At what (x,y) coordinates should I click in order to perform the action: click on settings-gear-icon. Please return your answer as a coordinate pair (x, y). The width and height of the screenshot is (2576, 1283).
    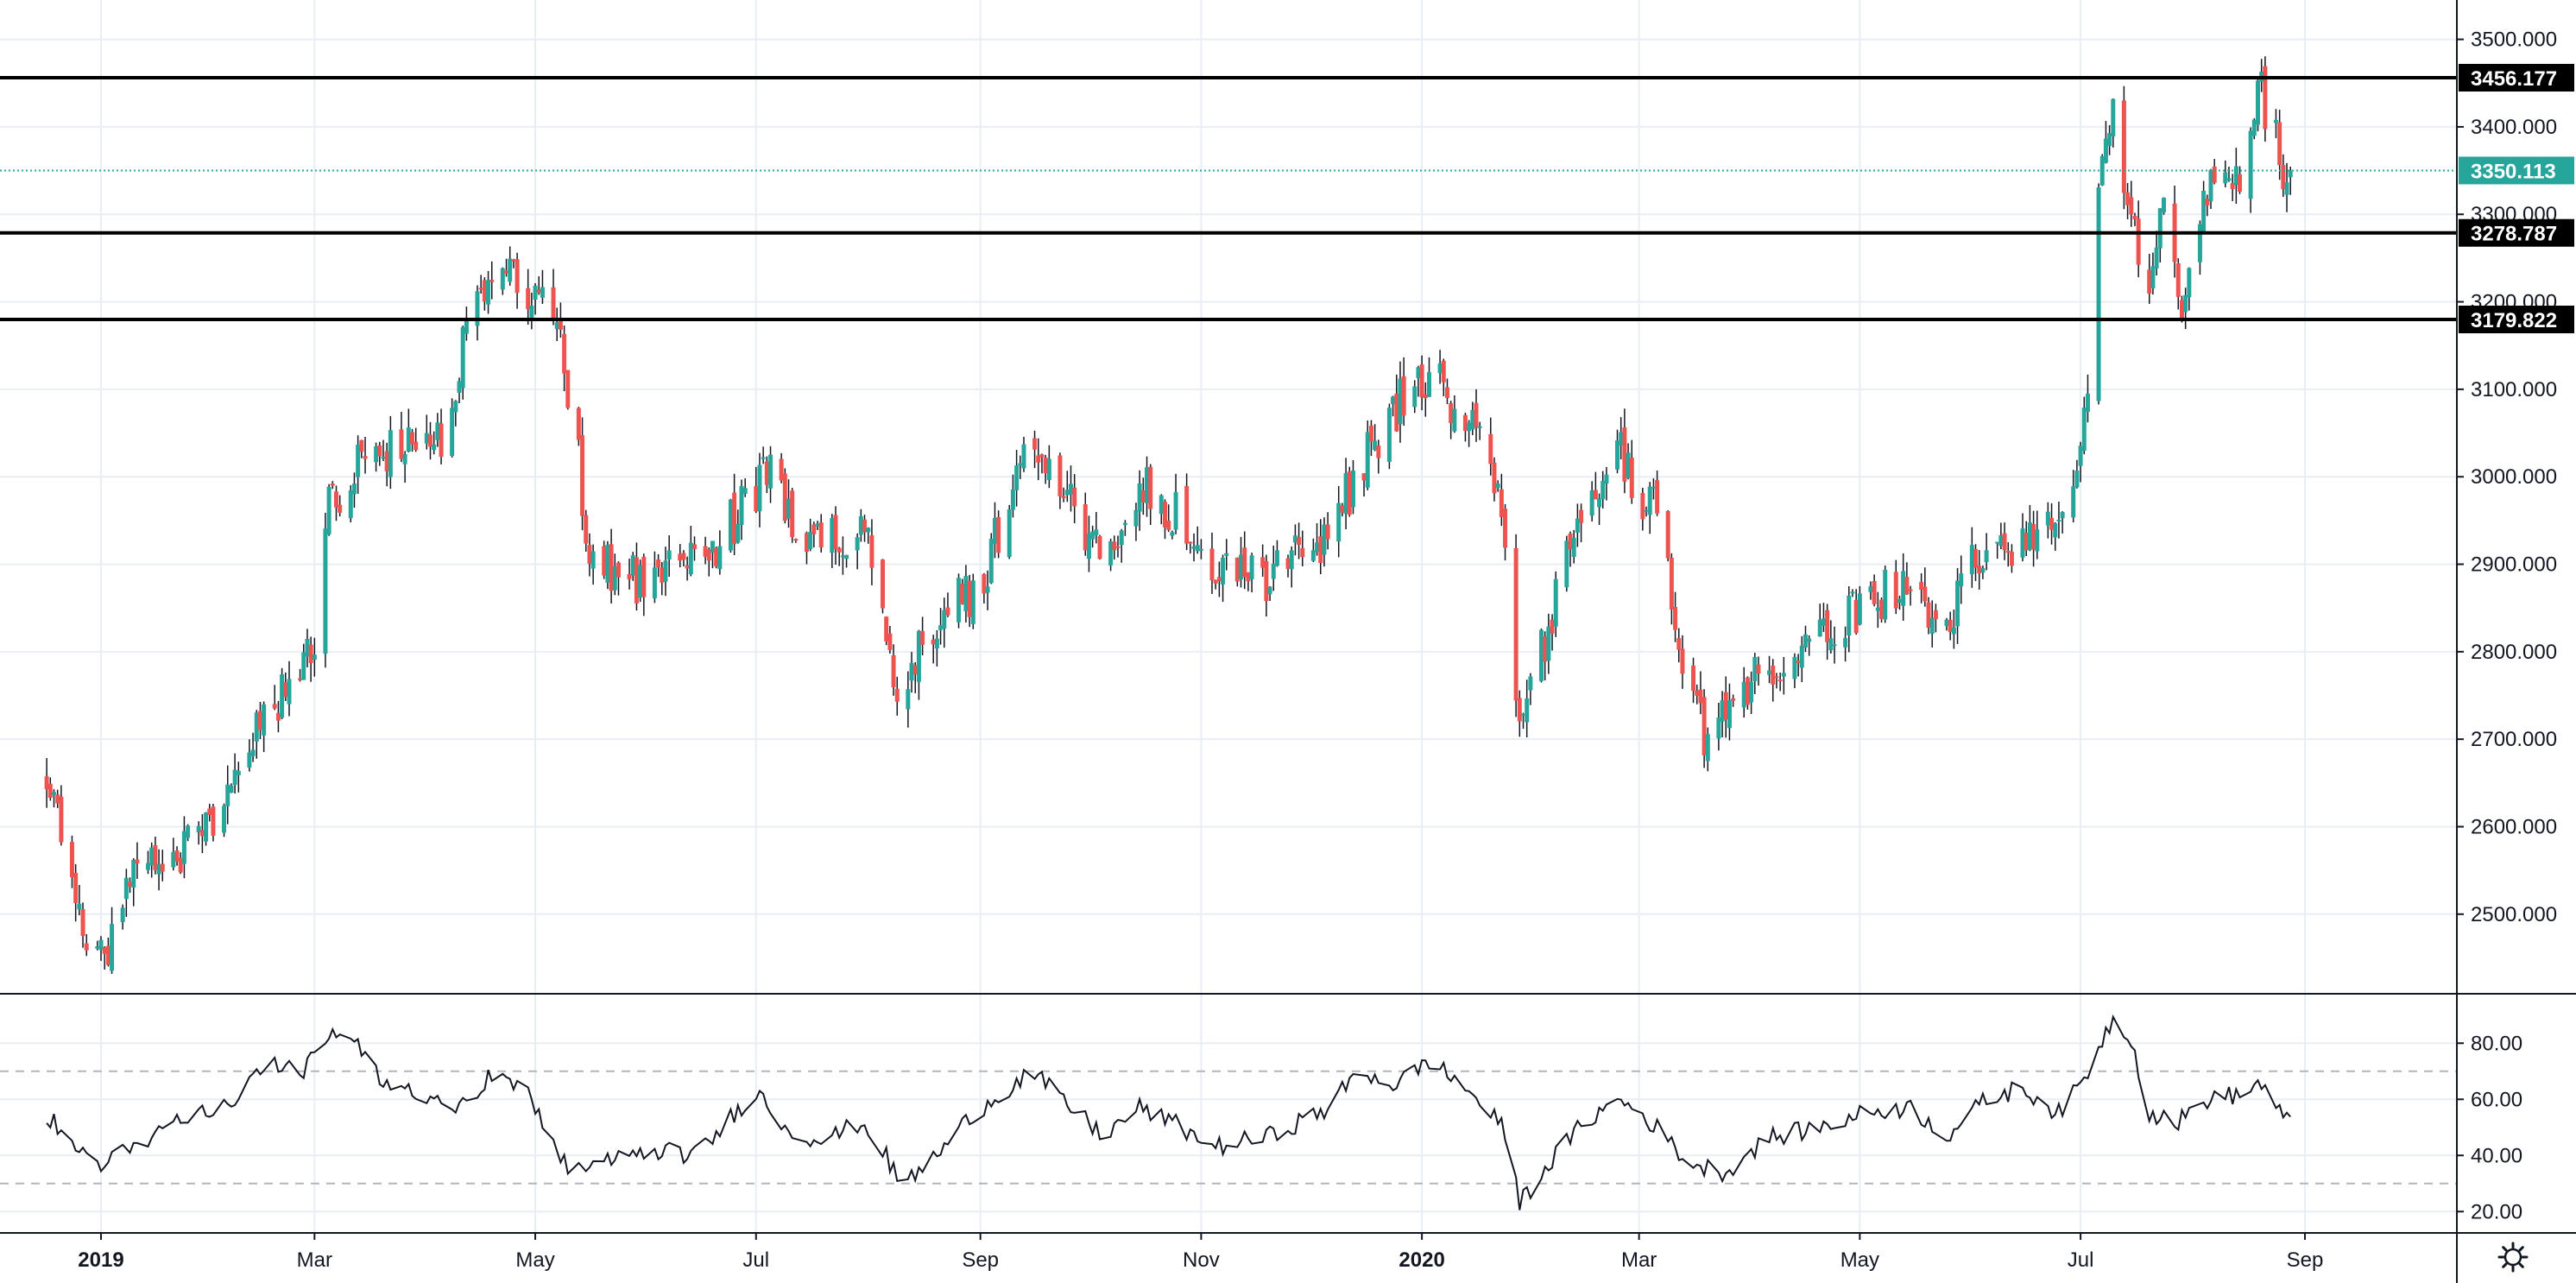
    Looking at the image, I should click on (2513, 1257).